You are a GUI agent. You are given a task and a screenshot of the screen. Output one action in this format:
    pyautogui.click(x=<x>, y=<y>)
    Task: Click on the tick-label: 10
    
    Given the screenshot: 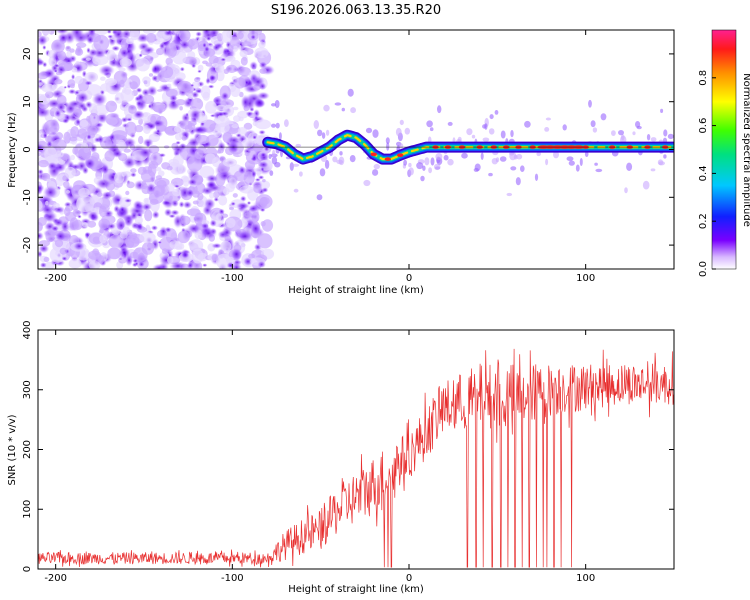 What is the action you would take?
    pyautogui.click(x=27, y=101)
    